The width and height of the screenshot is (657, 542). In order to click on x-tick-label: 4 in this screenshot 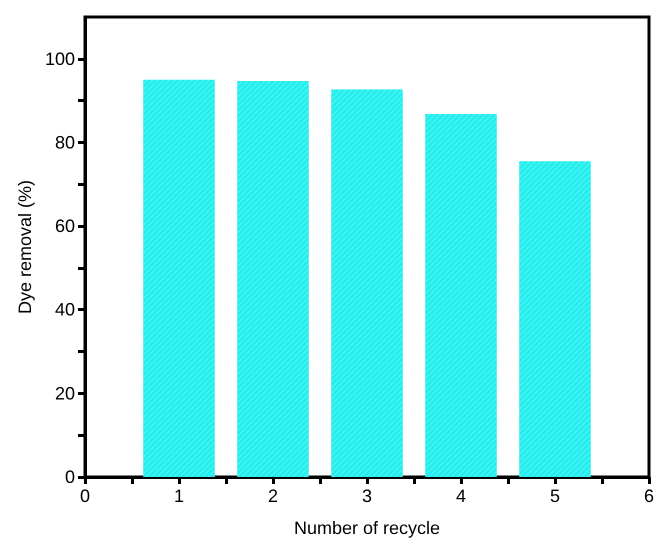, I will do `click(461, 496)`.